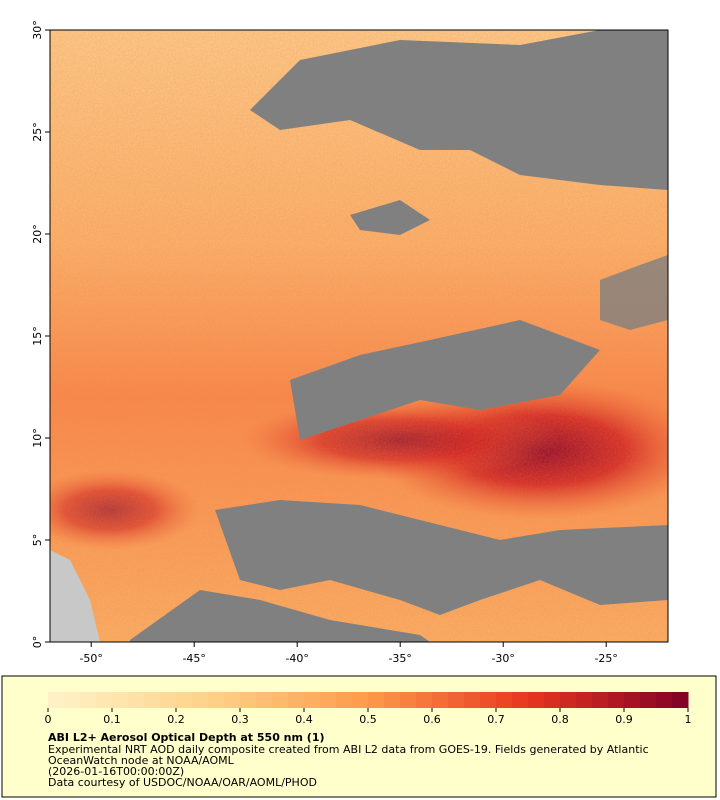 The image size is (720, 800). What do you see at coordinates (37, 336) in the screenshot?
I see `y-tick-label: 15°` at bounding box center [37, 336].